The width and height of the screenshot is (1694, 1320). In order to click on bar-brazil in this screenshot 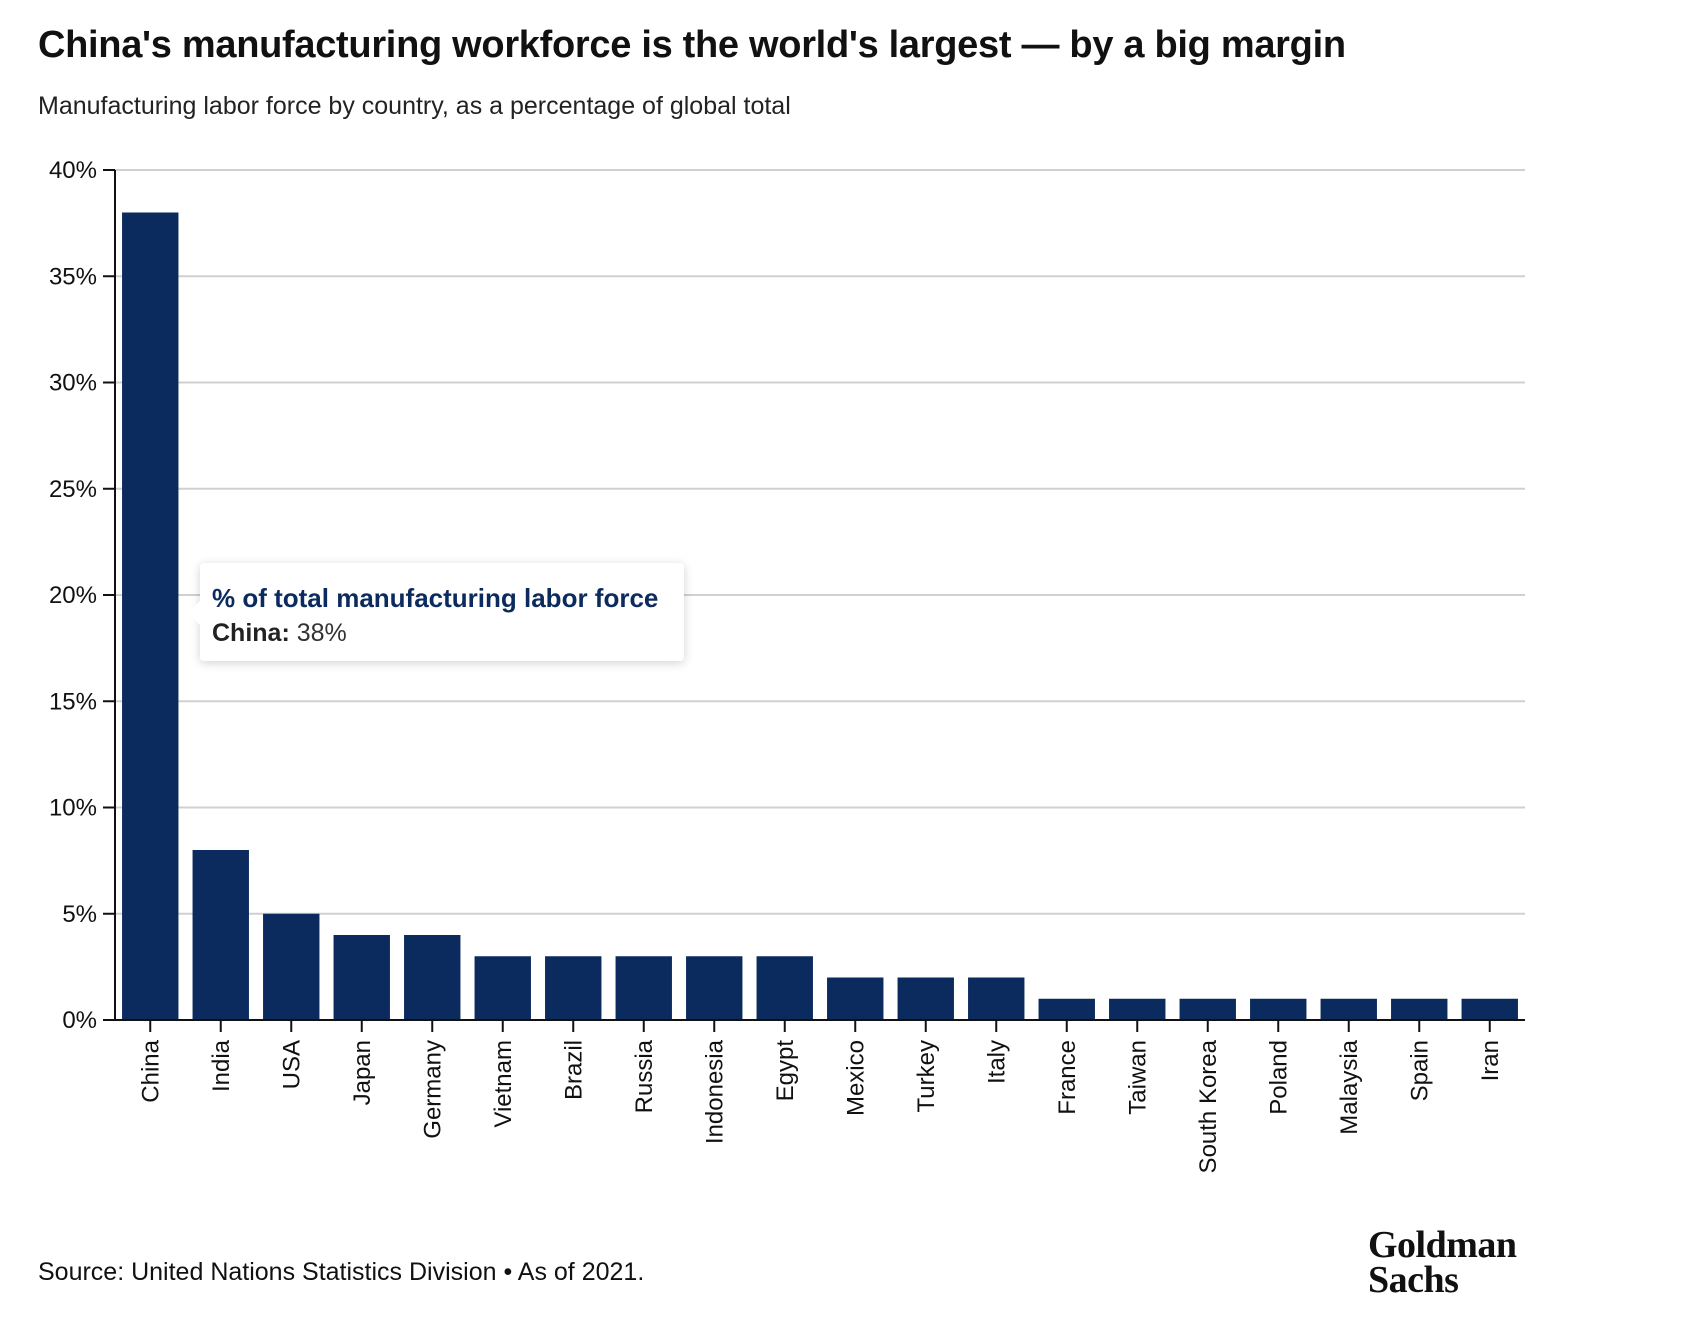, I will do `click(573, 988)`.